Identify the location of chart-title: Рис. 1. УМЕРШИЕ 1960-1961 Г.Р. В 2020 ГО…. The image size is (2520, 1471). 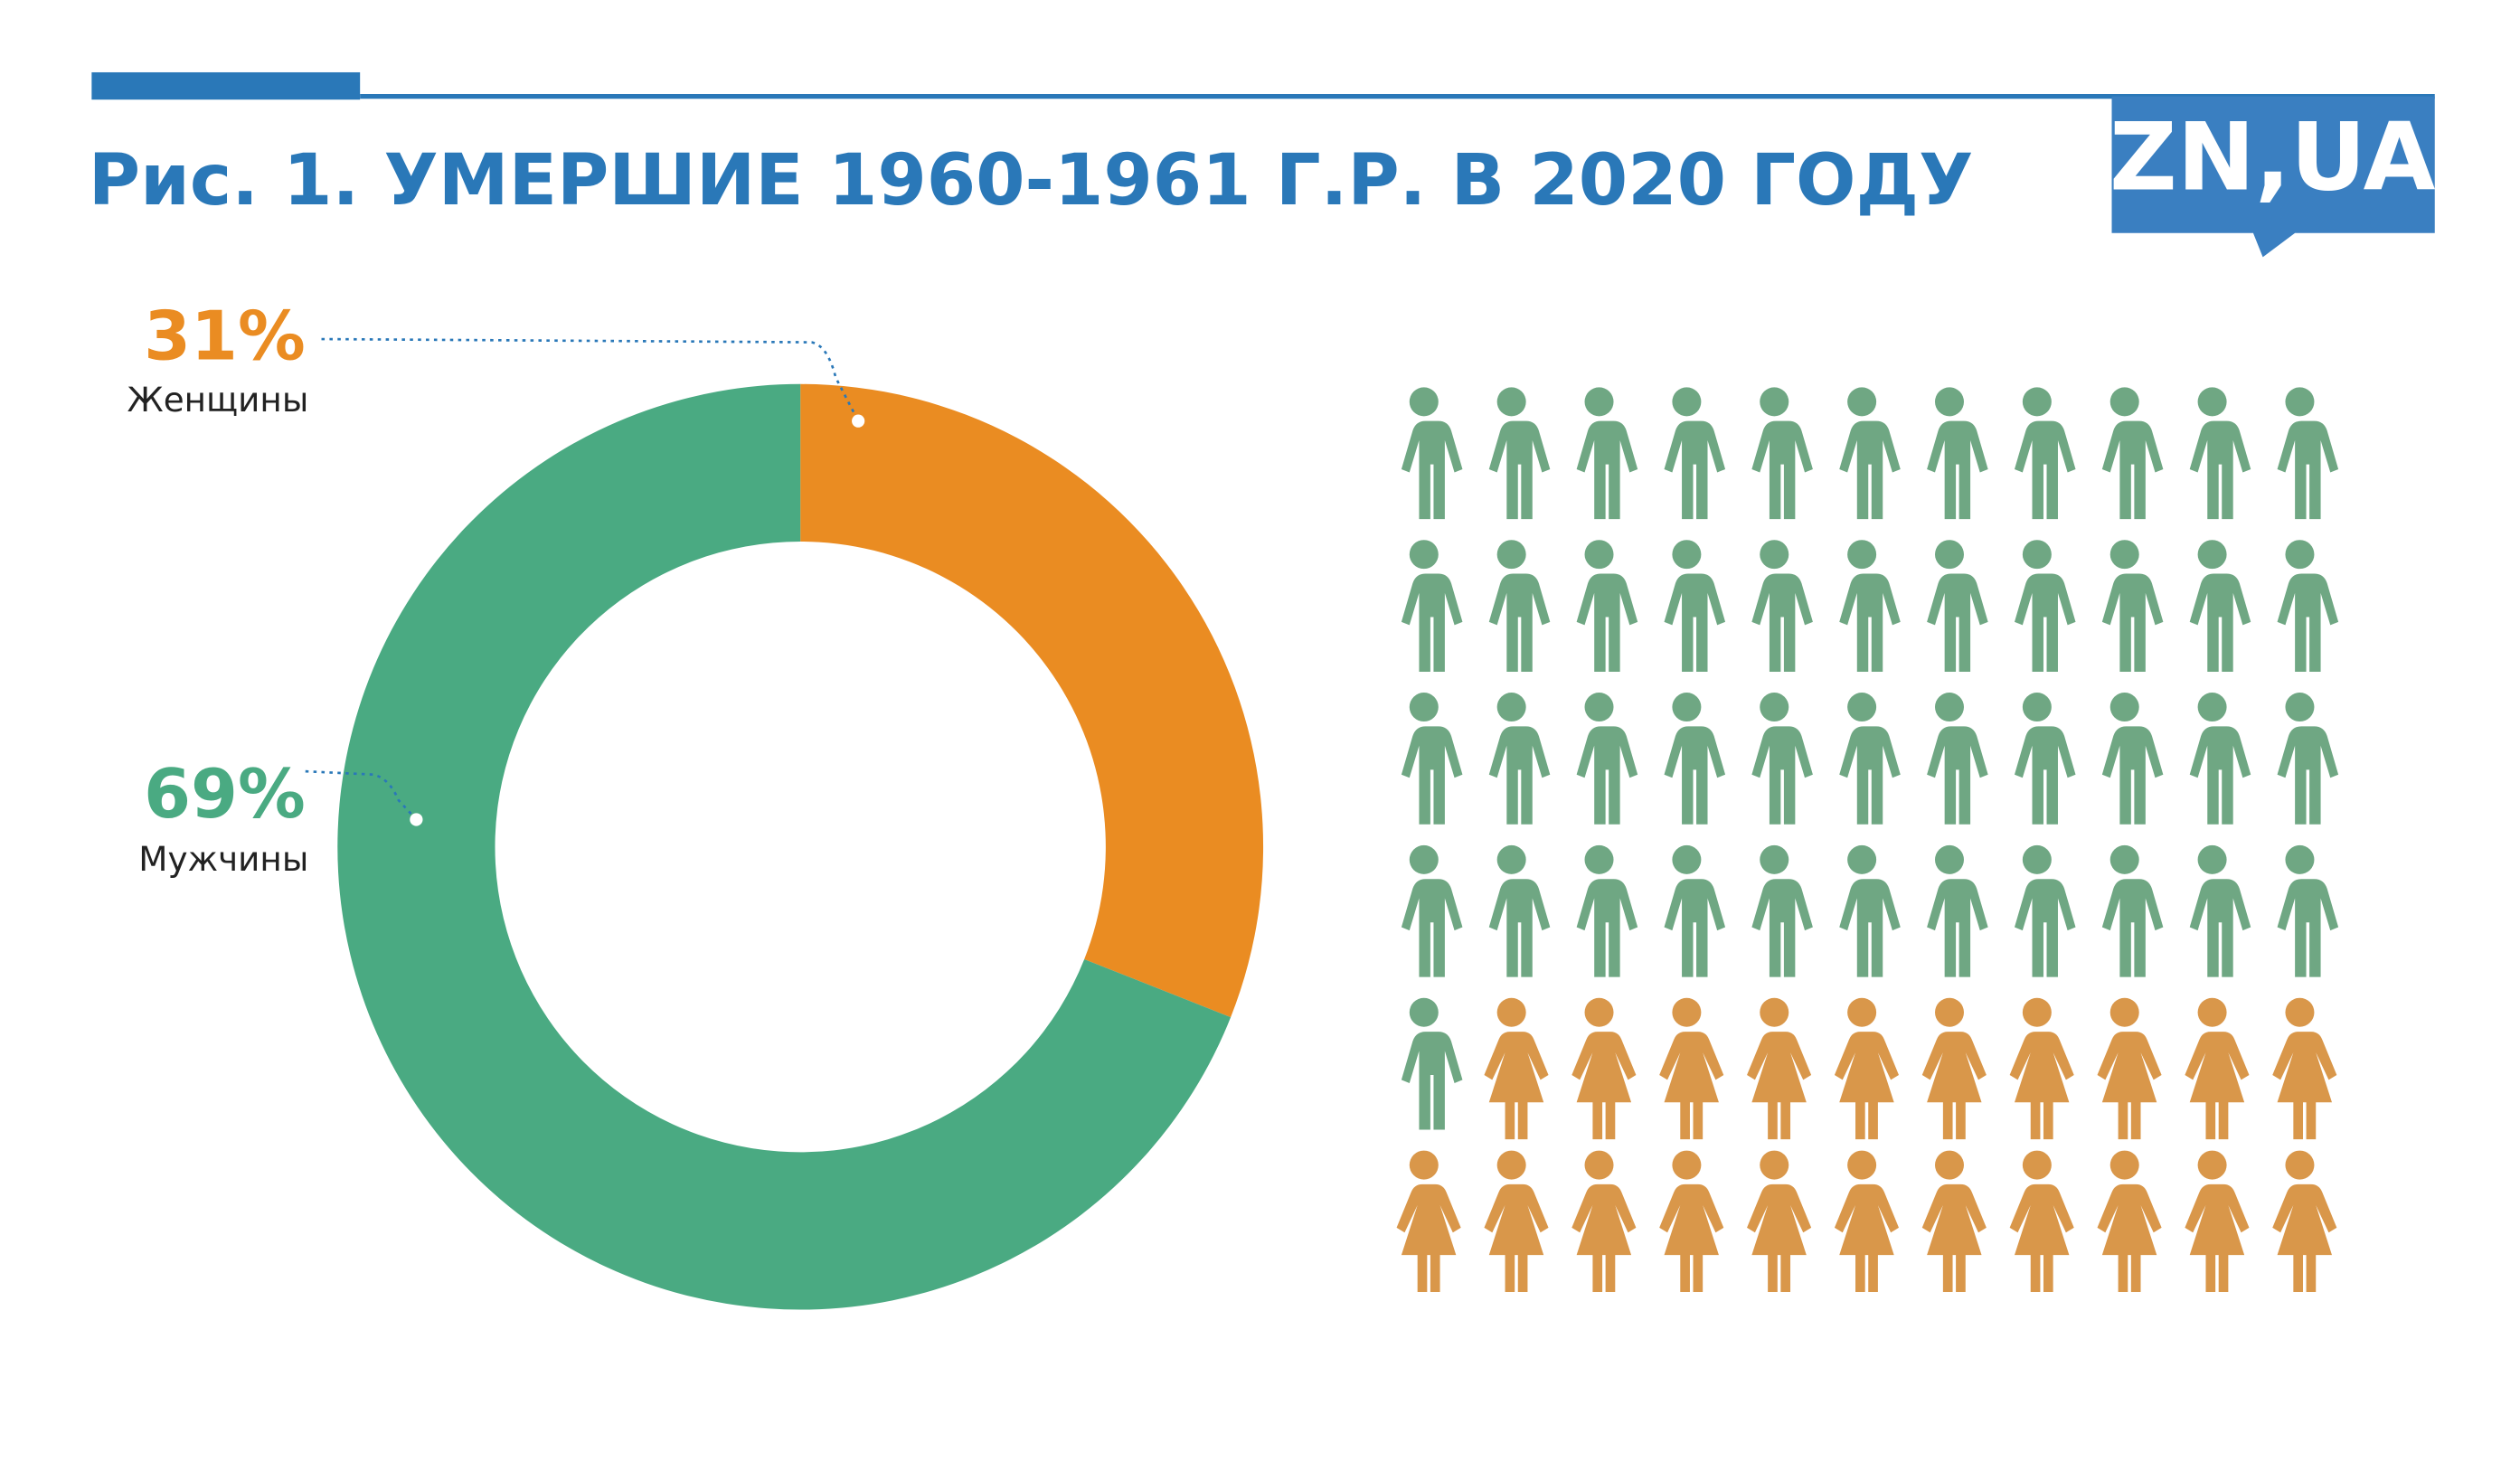
(1032, 180).